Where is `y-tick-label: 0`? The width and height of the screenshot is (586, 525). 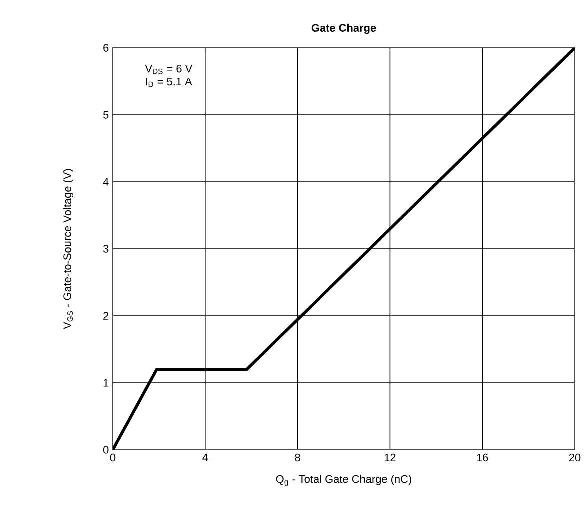 y-tick-label: 0 is located at coordinates (106, 450).